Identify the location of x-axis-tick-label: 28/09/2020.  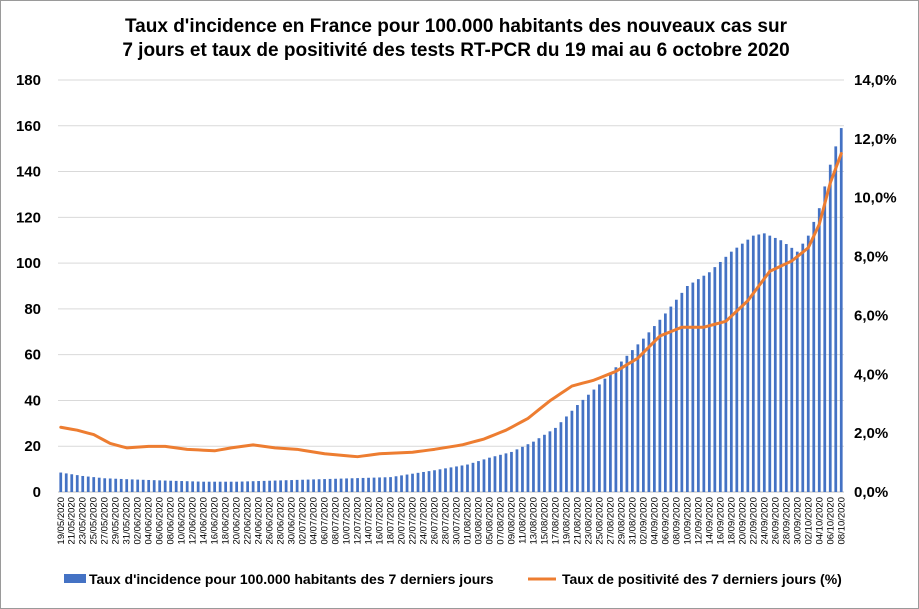
(786, 521).